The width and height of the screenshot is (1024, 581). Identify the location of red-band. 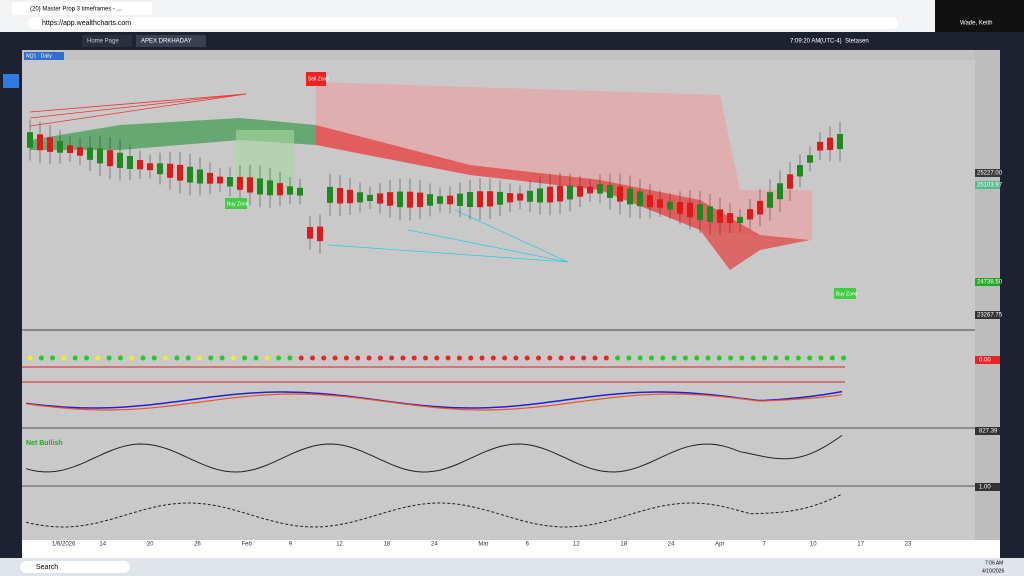
(563, 197).